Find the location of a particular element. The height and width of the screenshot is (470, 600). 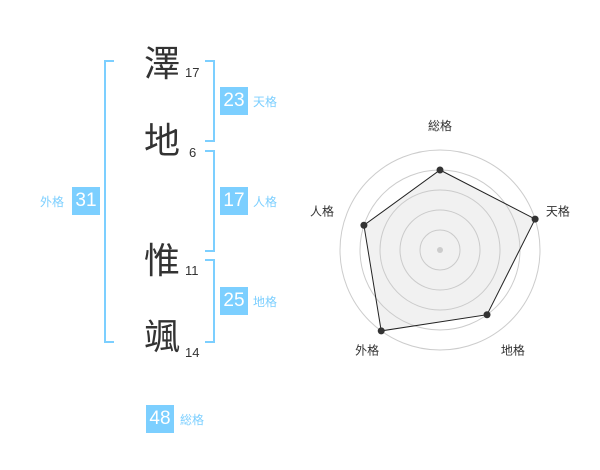

stroke-count-1: 17 is located at coordinates (192, 72).